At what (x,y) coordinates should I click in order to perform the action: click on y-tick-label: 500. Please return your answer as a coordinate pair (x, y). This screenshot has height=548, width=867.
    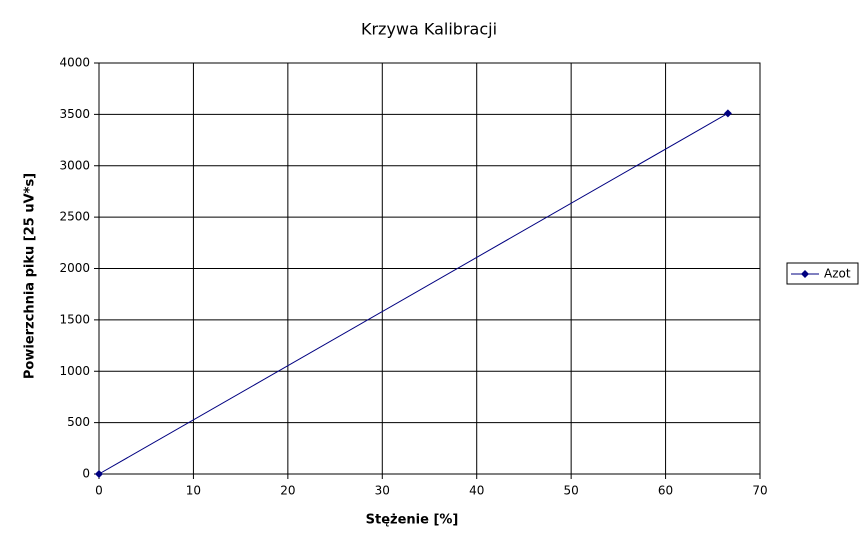
    Looking at the image, I should click on (78, 422).